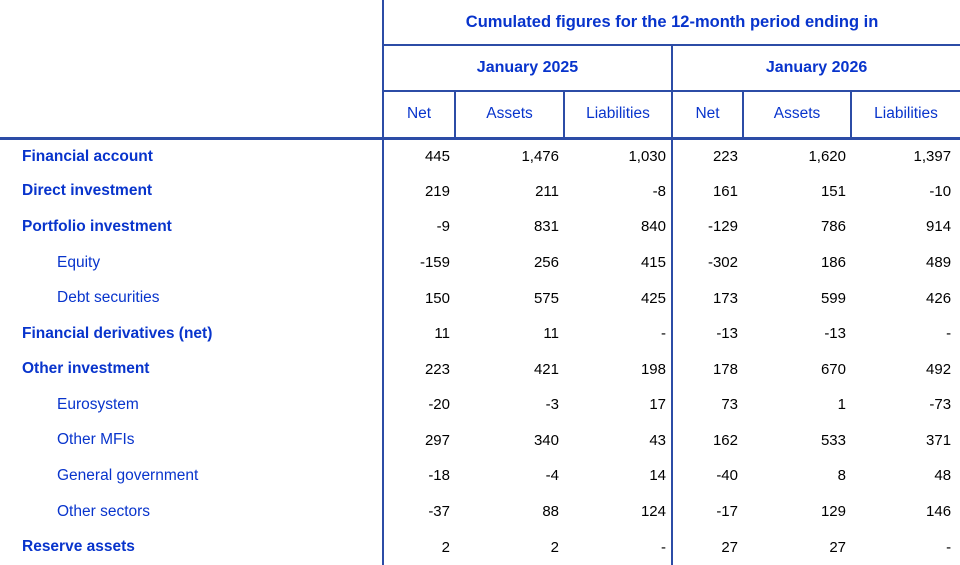 Image resolution: width=960 pixels, height=565 pixels. Describe the element at coordinates (659, 191) in the screenshot. I see `cell-value: -8` at that location.